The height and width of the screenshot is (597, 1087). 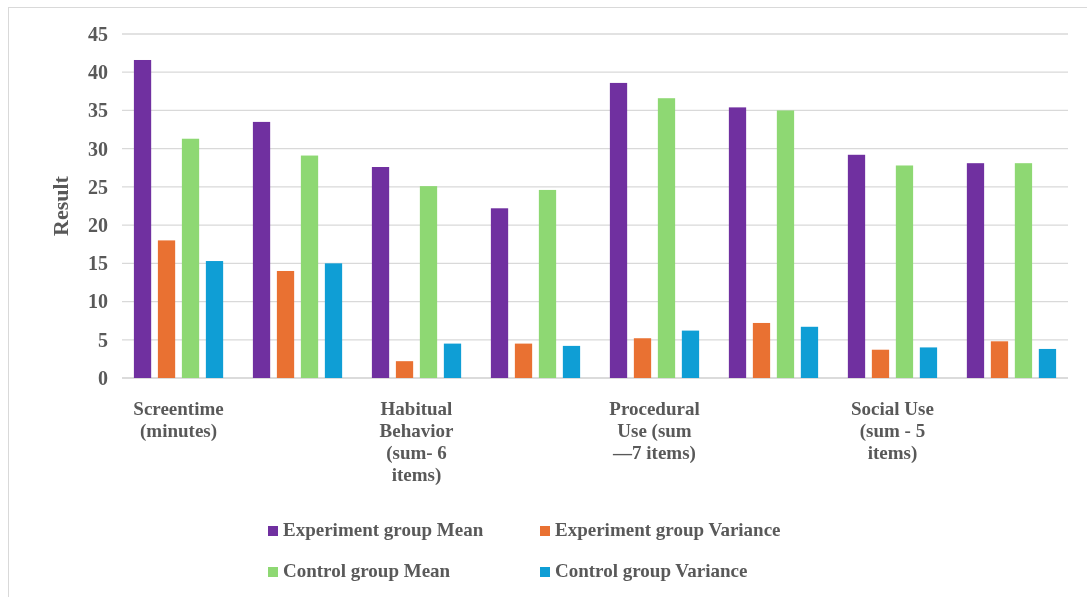 What do you see at coordinates (178, 420) in the screenshot?
I see `x-tick-label: Screentime (minutes)` at bounding box center [178, 420].